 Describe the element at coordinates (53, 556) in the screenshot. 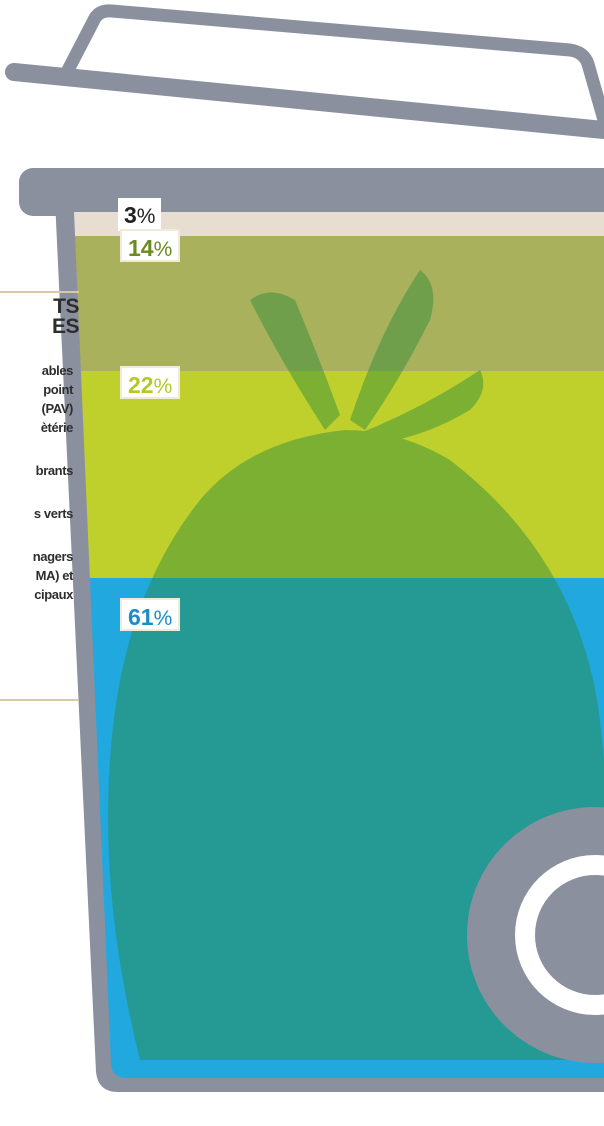

I see `legend-item: nagers` at that location.